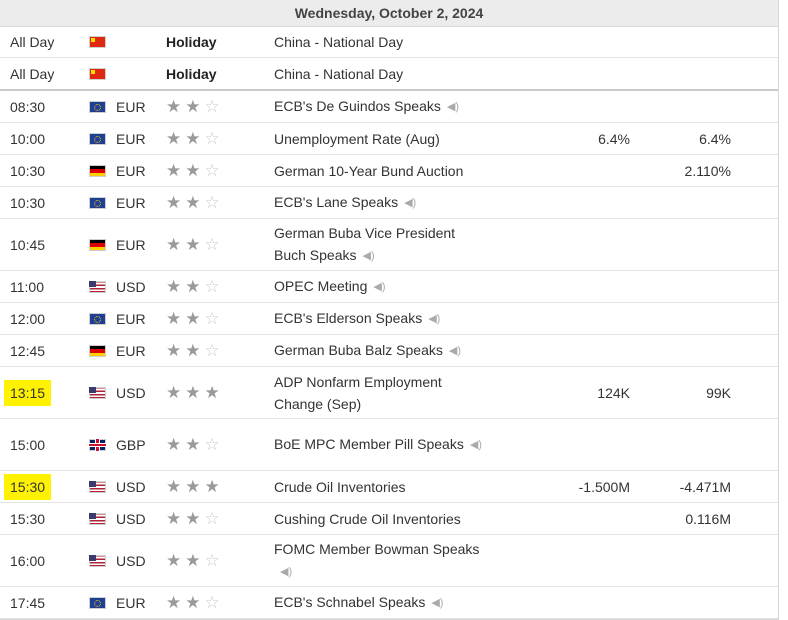 The height and width of the screenshot is (620, 788). What do you see at coordinates (348, 317) in the screenshot?
I see `event-name: ECB's Elderson Speaks` at bounding box center [348, 317].